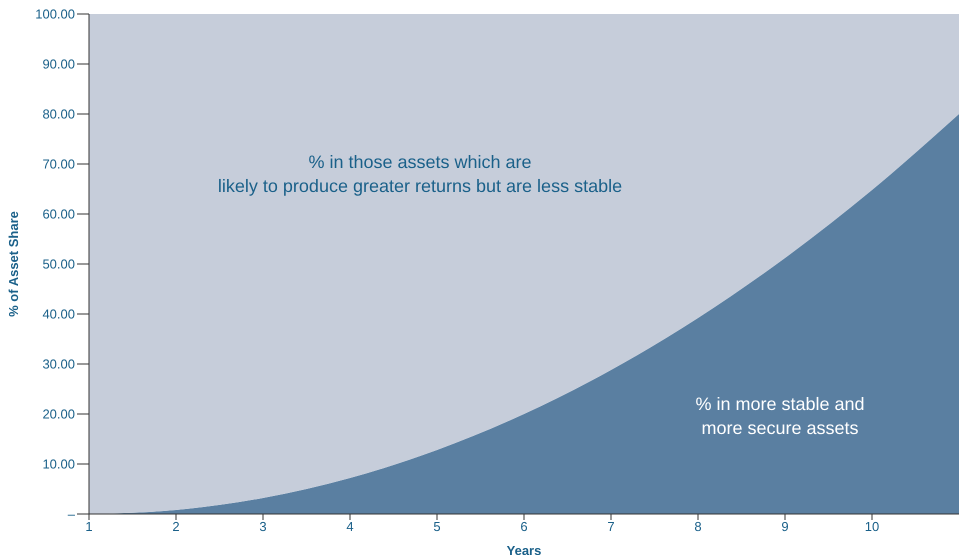  Describe the element at coordinates (524, 526) in the screenshot. I see `x-tick-label: 6` at that location.